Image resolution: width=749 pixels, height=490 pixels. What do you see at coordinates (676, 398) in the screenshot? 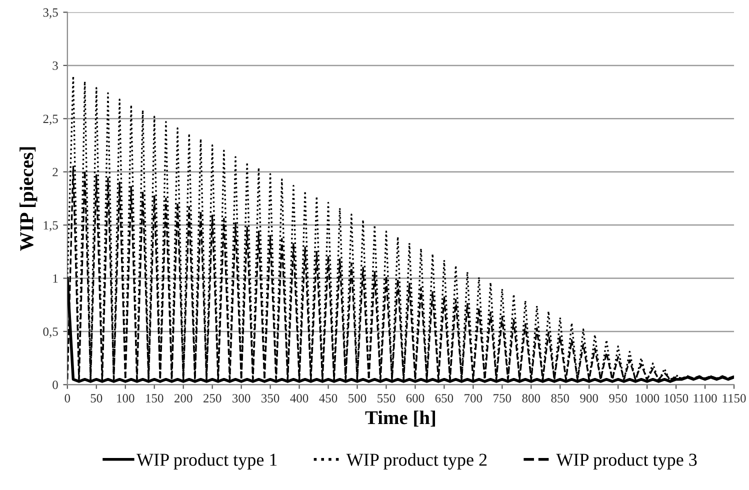
I see `x-tick-label: 1050` at bounding box center [676, 398].